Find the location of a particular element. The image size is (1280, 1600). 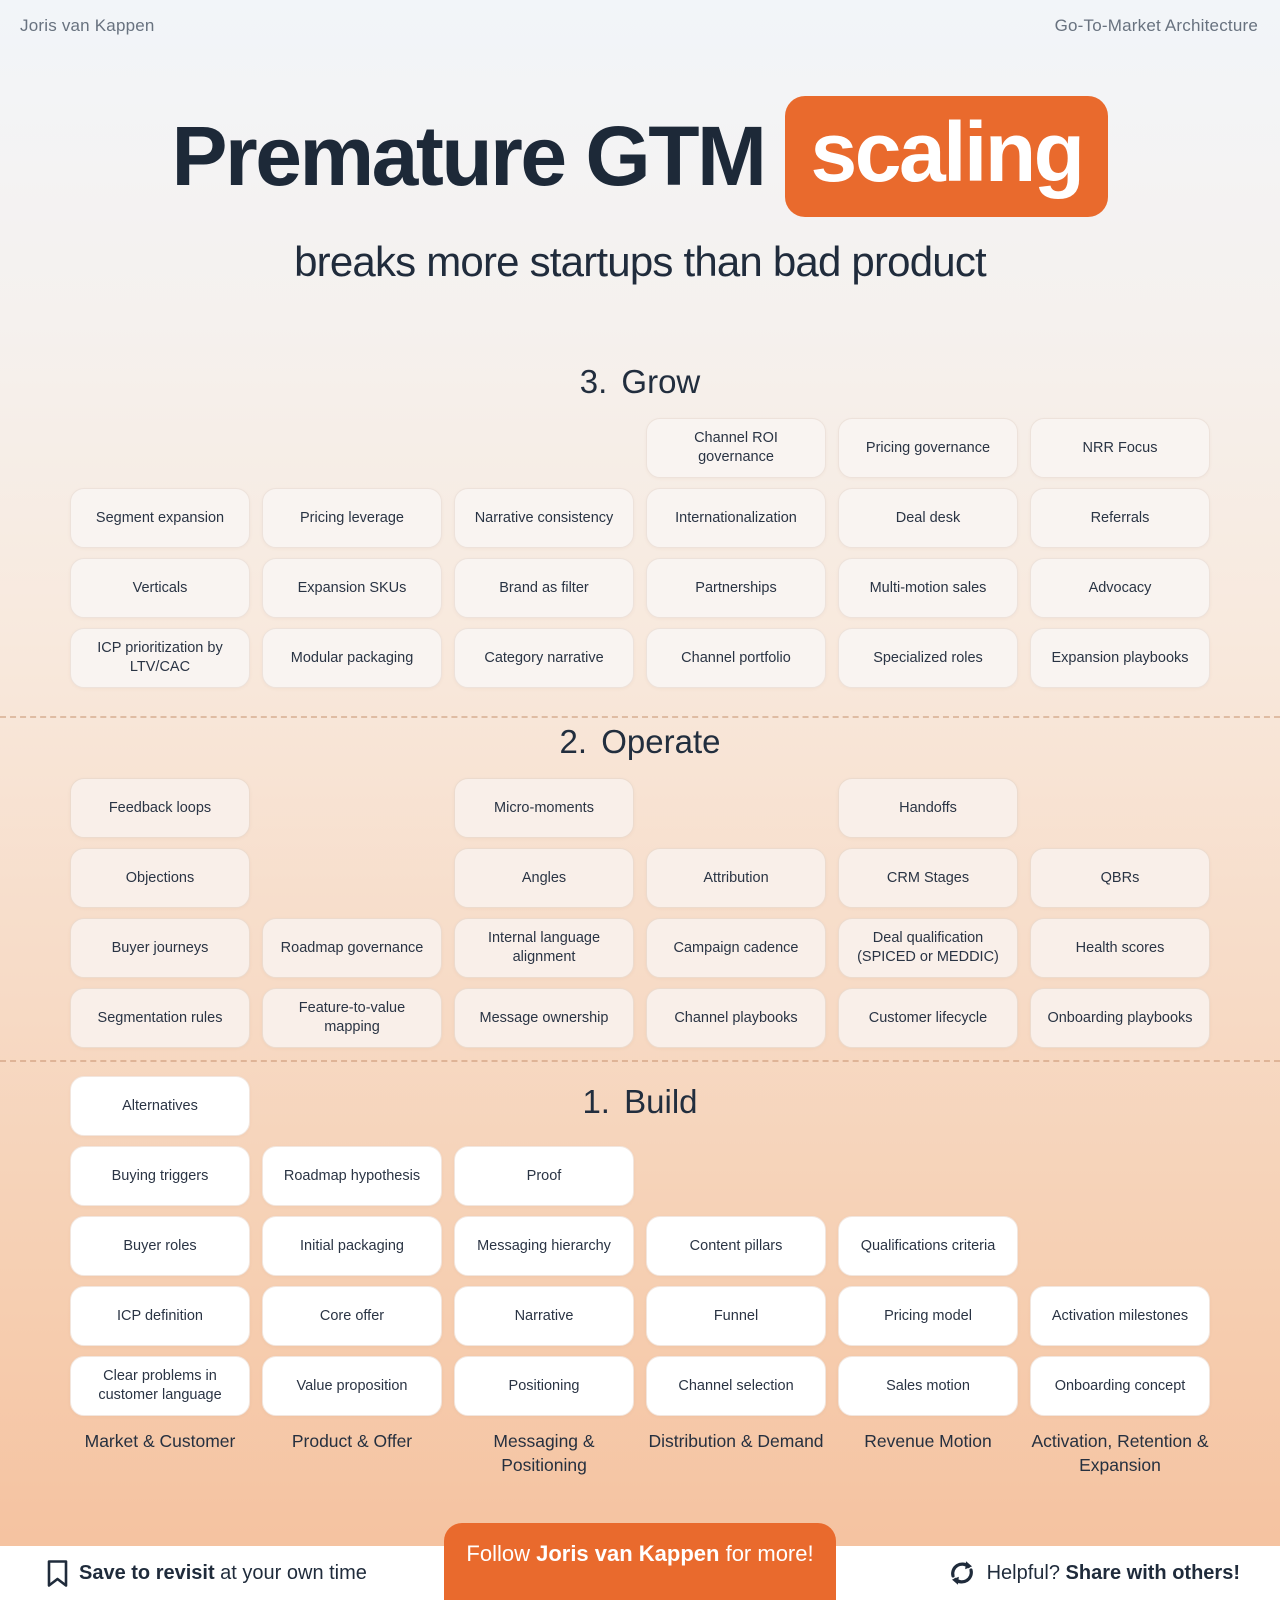

card-buyer-roles: Buyer roles is located at coordinates (160, 1246).